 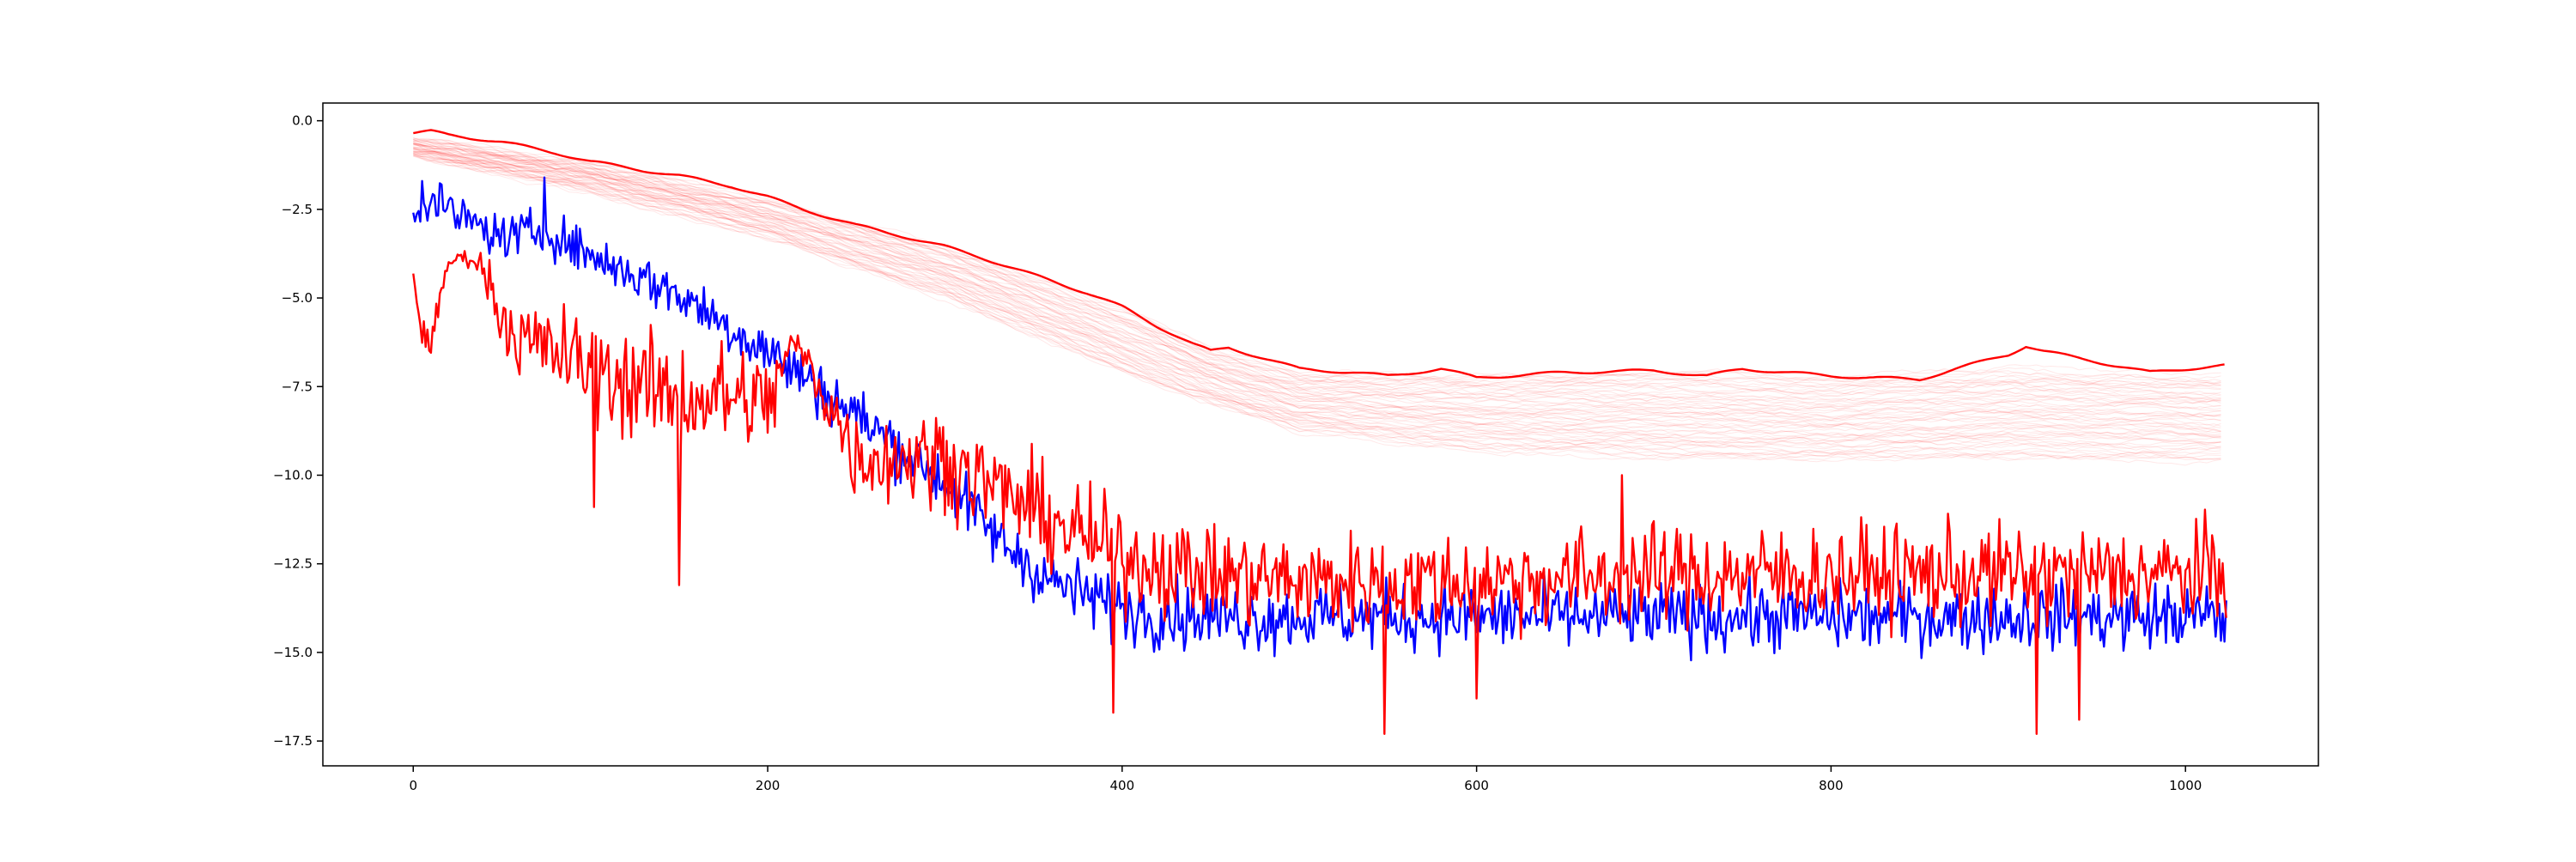 What do you see at coordinates (293, 475) in the screenshot?
I see `y-tick-label: −10.0` at bounding box center [293, 475].